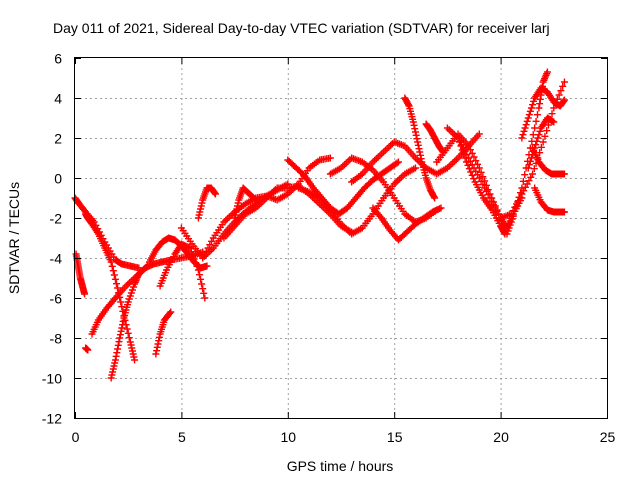 Image resolution: width=640 pixels, height=480 pixels. Describe the element at coordinates (76, 437) in the screenshot. I see `x-tick-label: 0` at that location.